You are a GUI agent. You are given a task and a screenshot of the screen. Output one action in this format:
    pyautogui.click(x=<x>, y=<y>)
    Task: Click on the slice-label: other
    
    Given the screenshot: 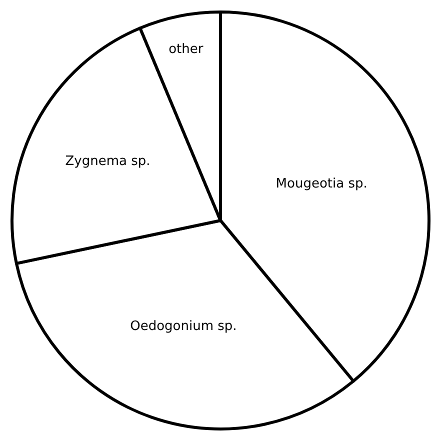 What is the action you would take?
    pyautogui.click(x=186, y=50)
    